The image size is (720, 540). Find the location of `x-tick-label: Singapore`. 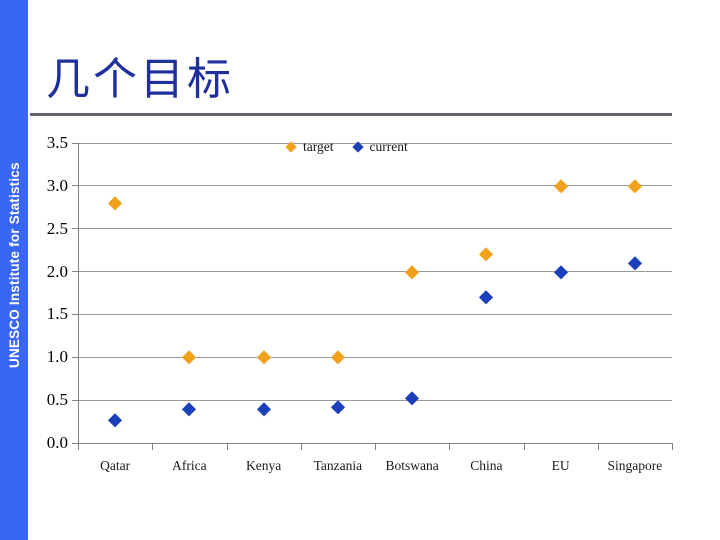

x-tick-label: Singapore is located at coordinates (635, 465).